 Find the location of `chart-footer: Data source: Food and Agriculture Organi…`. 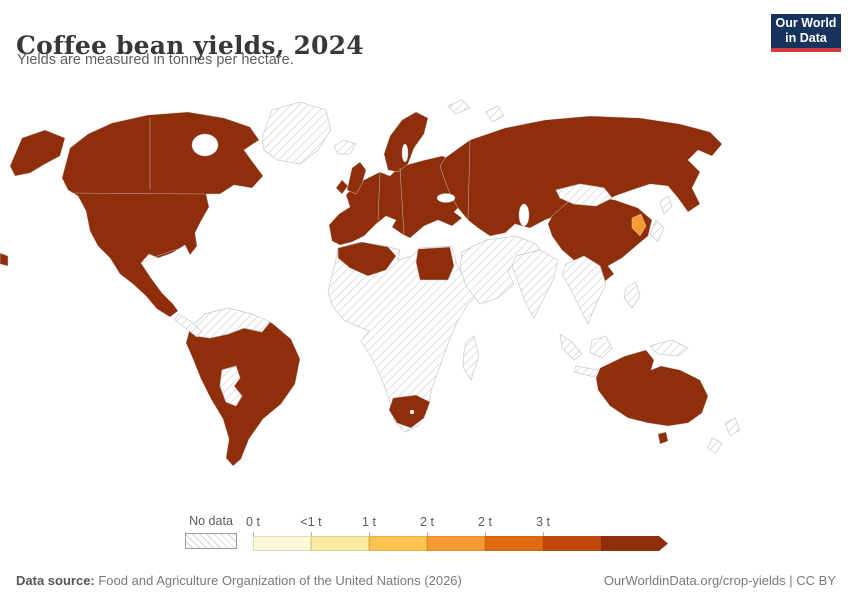

chart-footer: Data source: Food and Agriculture Organi… is located at coordinates (426, 580).